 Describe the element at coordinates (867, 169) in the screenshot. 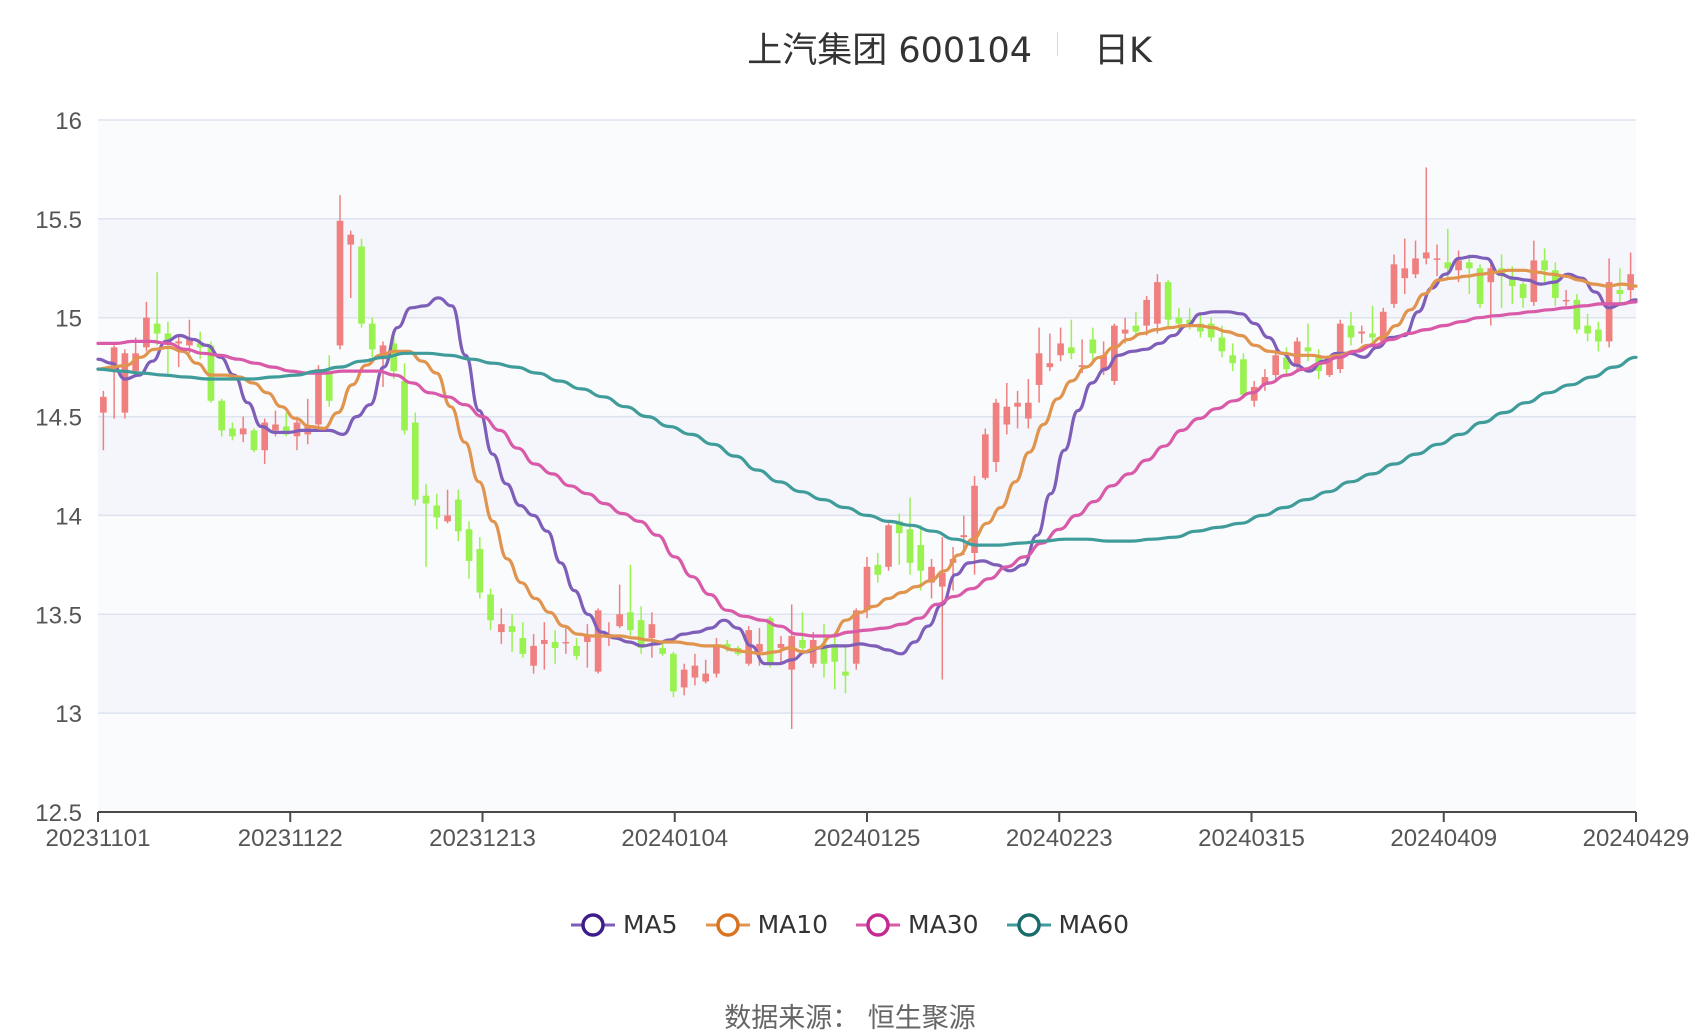

I see `grid-band` at that location.